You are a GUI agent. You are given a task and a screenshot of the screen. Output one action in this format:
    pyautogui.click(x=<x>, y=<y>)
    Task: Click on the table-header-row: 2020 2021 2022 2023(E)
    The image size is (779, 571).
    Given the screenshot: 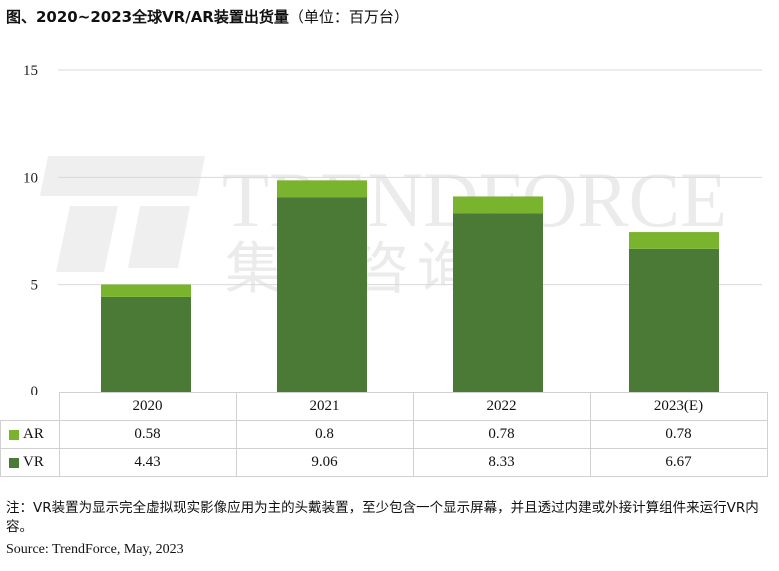 What is the action you would take?
    pyautogui.click(x=384, y=406)
    